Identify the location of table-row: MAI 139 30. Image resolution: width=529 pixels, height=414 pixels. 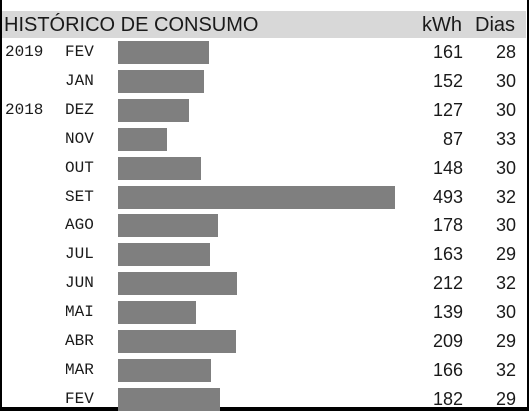
(264, 312).